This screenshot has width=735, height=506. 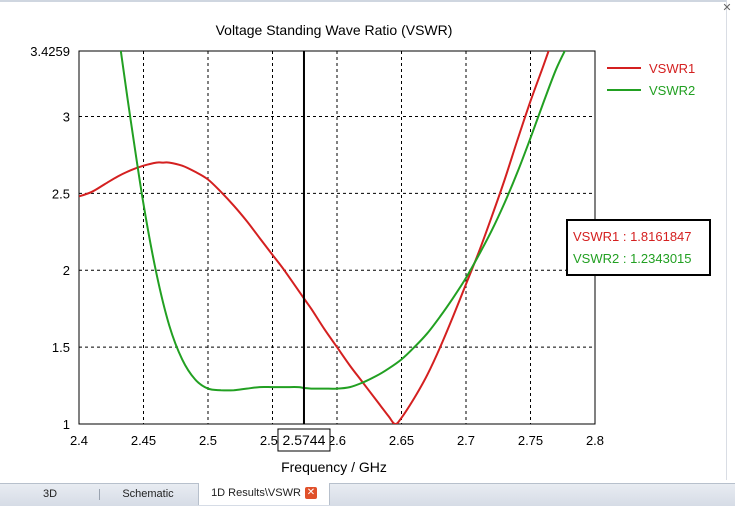 I want to click on marker-label: 2.5744, so click(x=304, y=440).